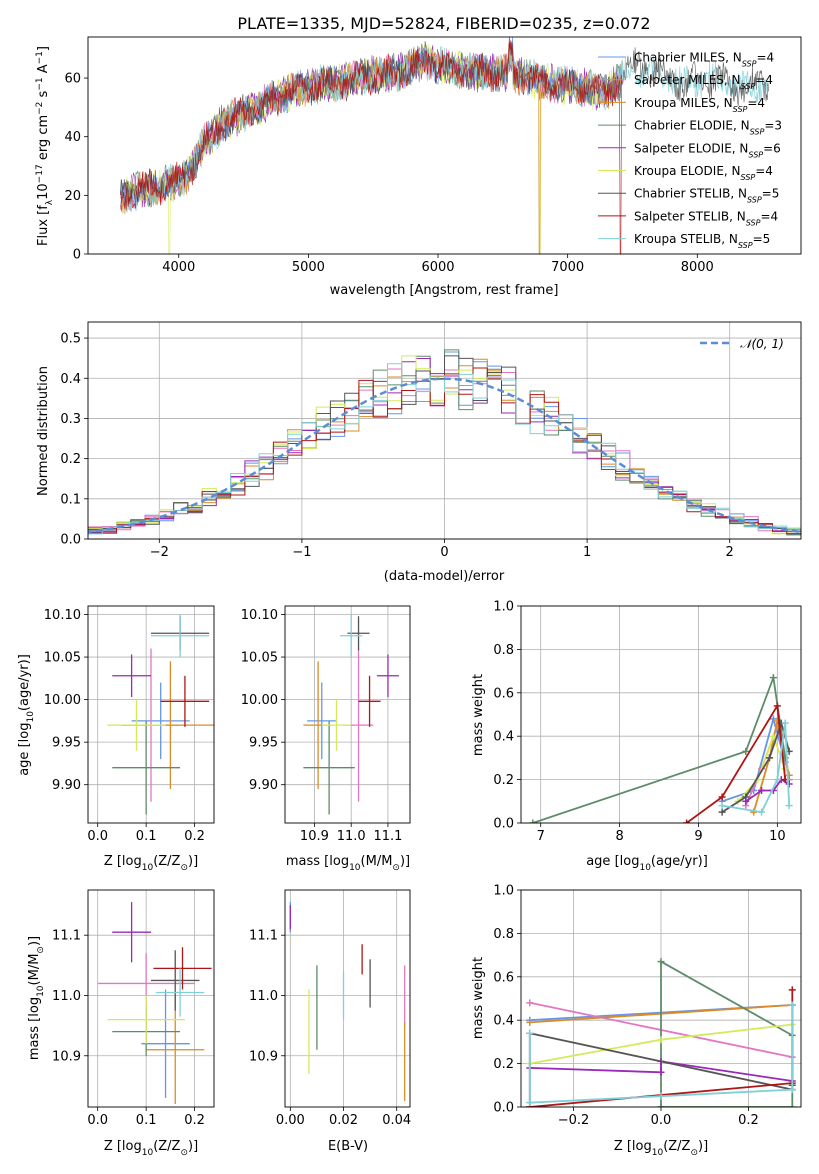 The height and width of the screenshot is (1174, 819). Describe the element at coordinates (72, 79) in the screenshot. I see `y-tick-label: 60` at that location.